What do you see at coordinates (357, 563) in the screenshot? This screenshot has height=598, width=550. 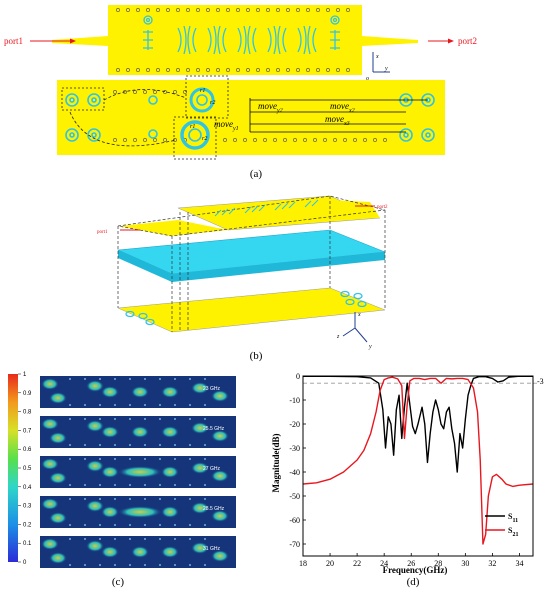 I see `x-tick-label: 22` at bounding box center [357, 563].